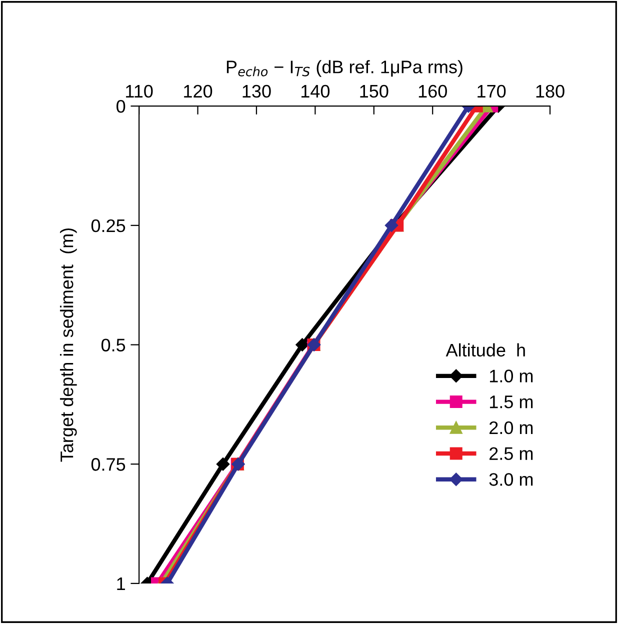  I want to click on y-tick-label: 0, so click(121, 106).